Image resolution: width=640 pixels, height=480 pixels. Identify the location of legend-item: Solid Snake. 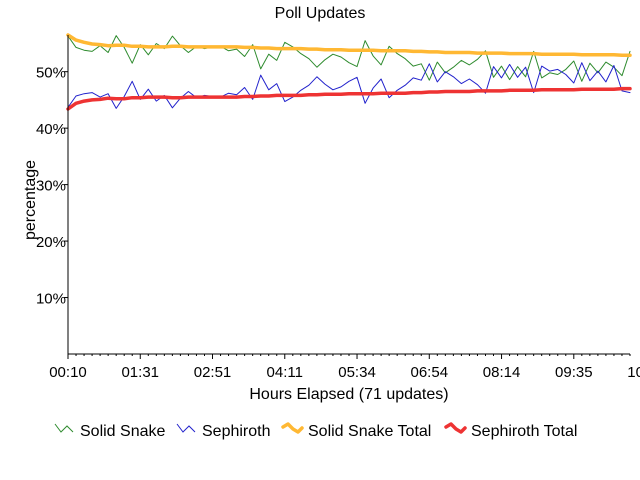
(109, 431).